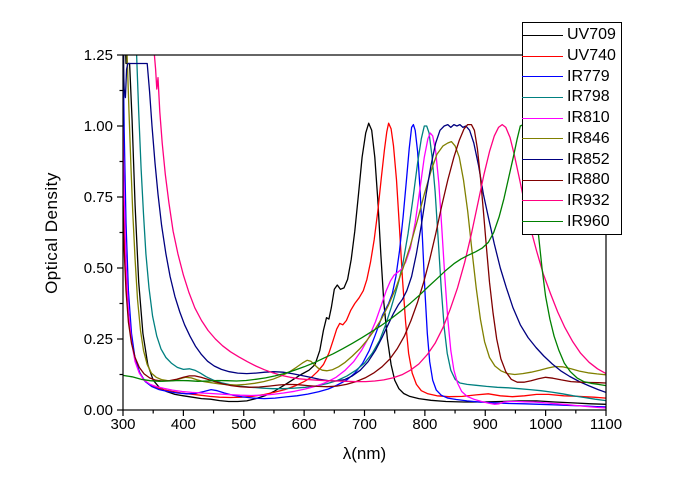 Image resolution: width=700 pixels, height=491 pixels. I want to click on x-tick-label: 800, so click(424, 424).